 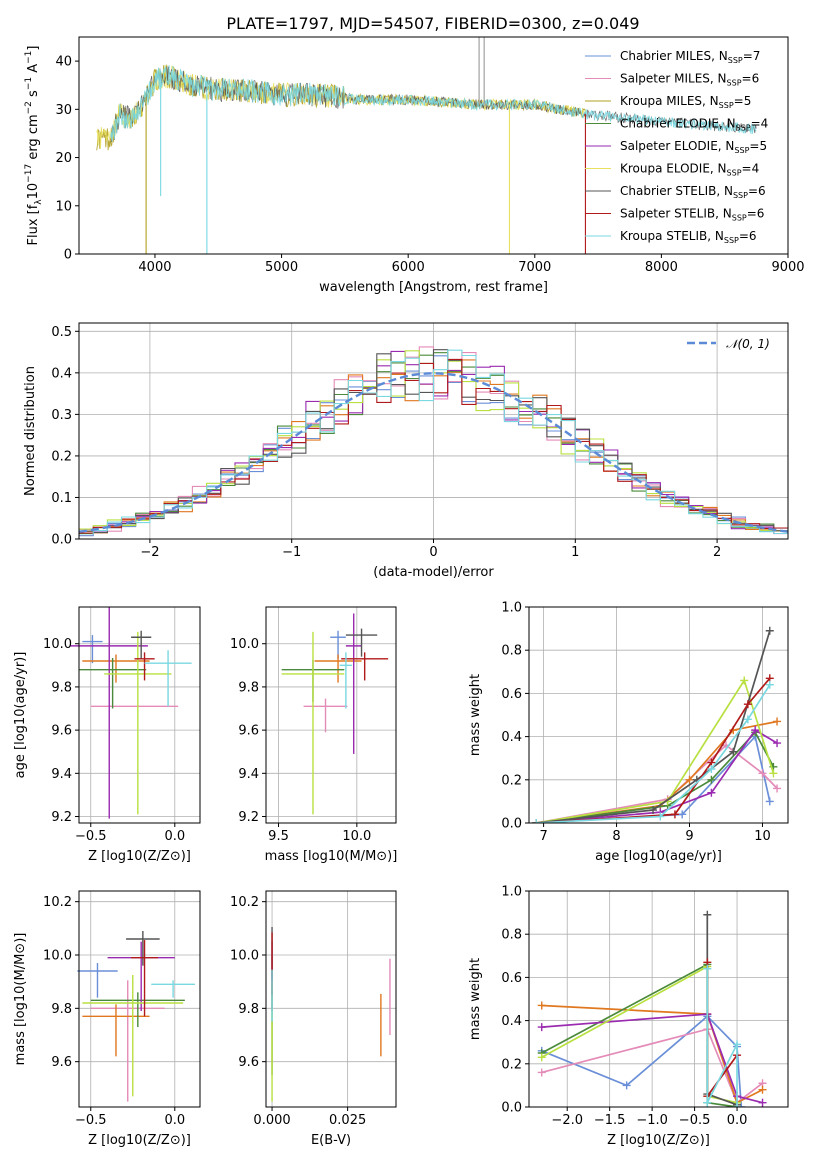 What do you see at coordinates (433, 452) in the screenshot?
I see `gaussian-curve` at bounding box center [433, 452].